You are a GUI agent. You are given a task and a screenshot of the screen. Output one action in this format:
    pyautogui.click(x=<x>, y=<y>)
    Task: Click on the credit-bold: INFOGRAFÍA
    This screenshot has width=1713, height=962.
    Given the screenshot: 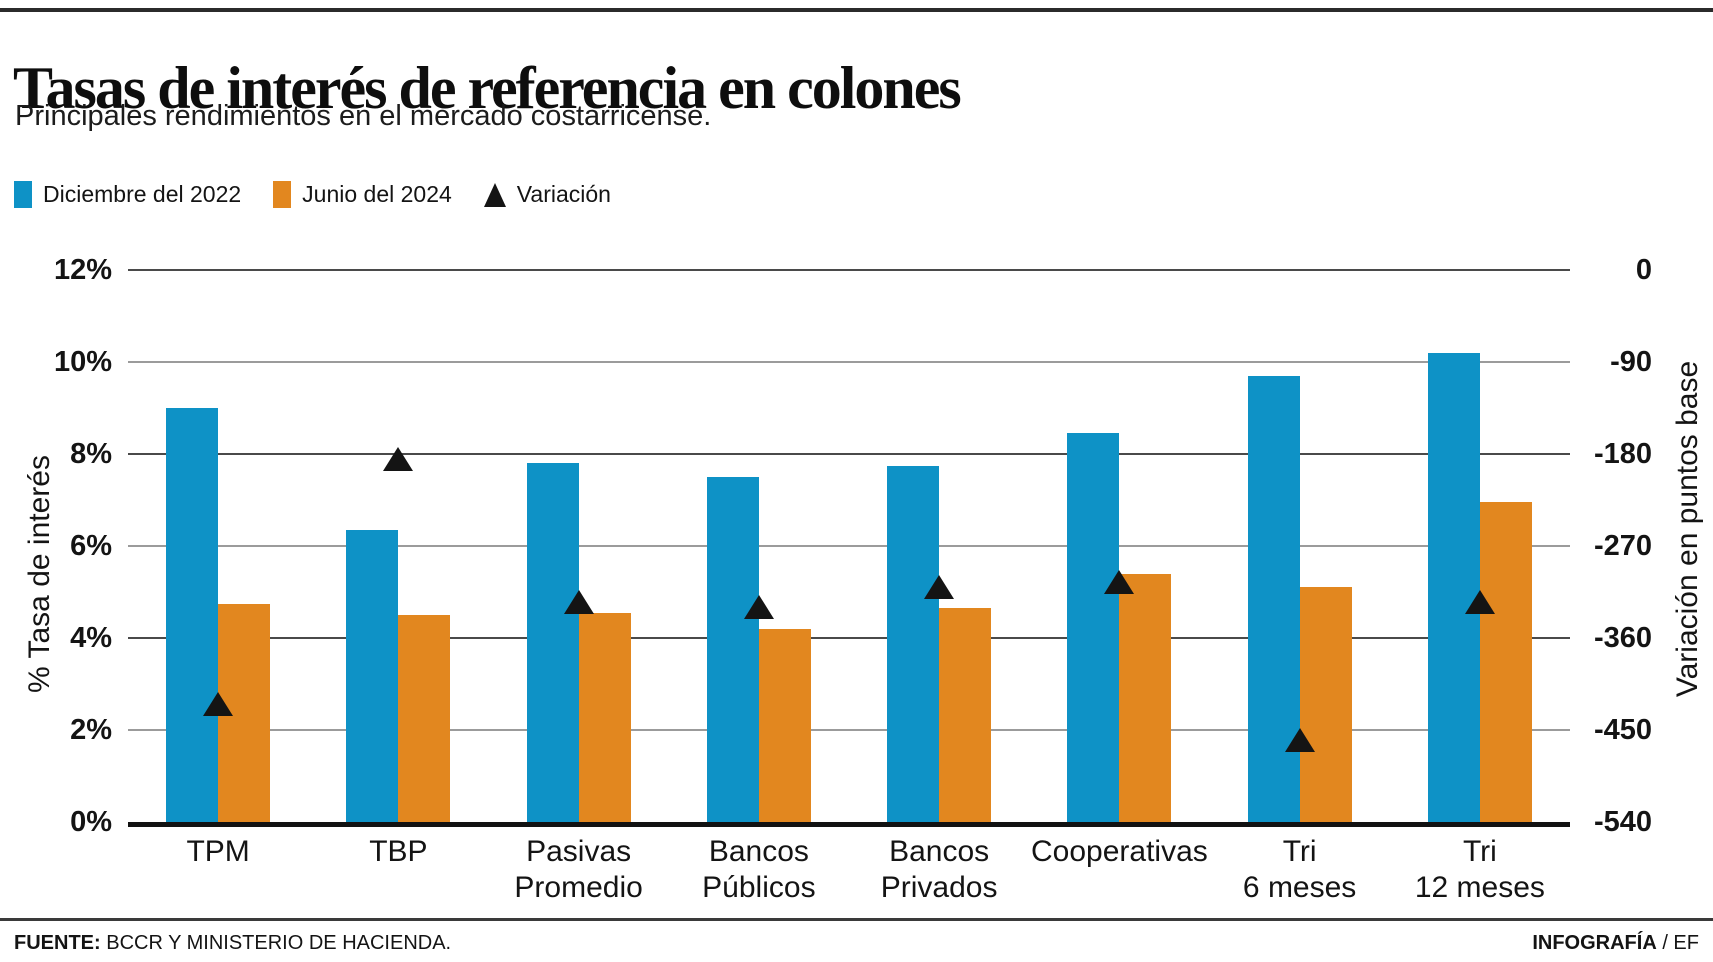 What is the action you would take?
    pyautogui.click(x=1594, y=943)
    